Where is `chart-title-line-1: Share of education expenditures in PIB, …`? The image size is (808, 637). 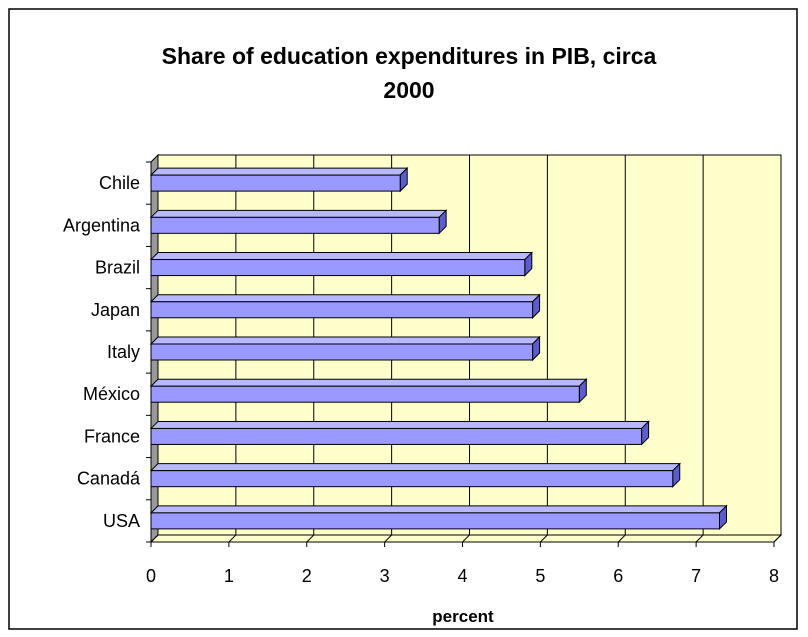
chart-title-line-1: Share of education expenditures in PIB, … is located at coordinates (409, 56).